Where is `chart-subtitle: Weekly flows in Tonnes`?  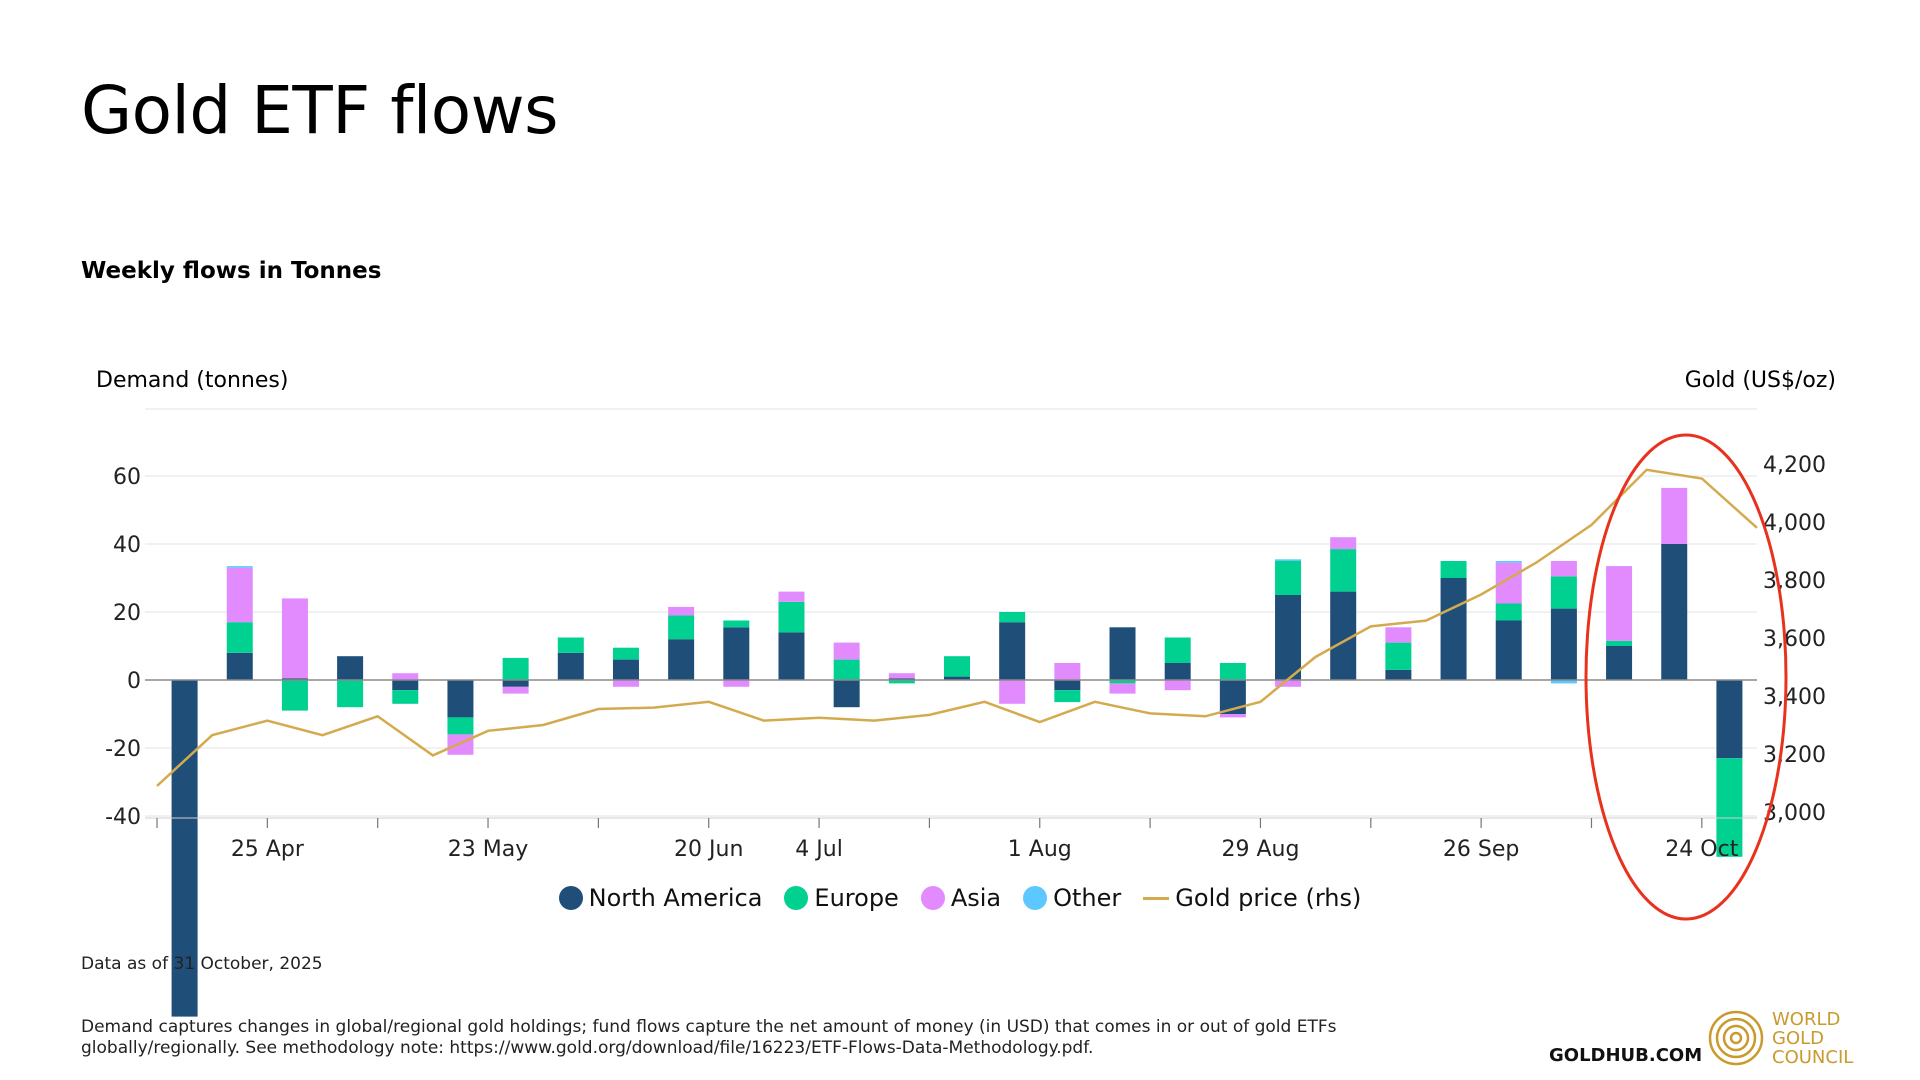
chart-subtitle: Weekly flows in Tonnes is located at coordinates (231, 271).